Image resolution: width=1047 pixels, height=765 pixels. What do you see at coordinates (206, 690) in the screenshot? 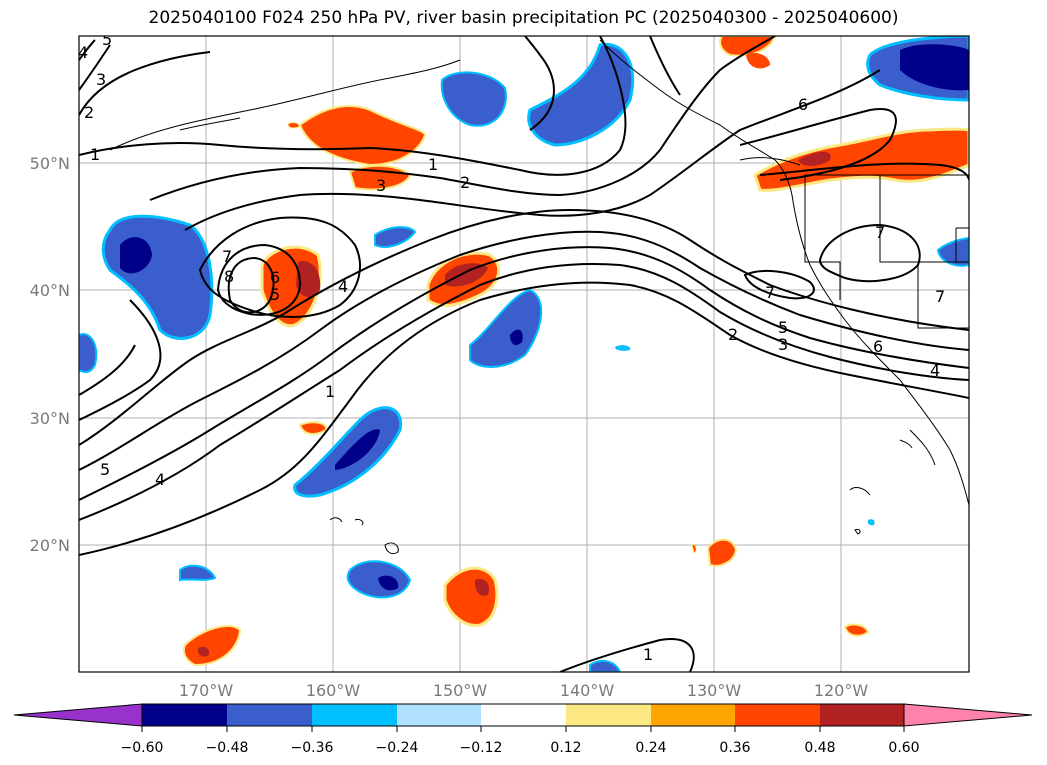
I see `lon-label: 170°W` at bounding box center [206, 690].